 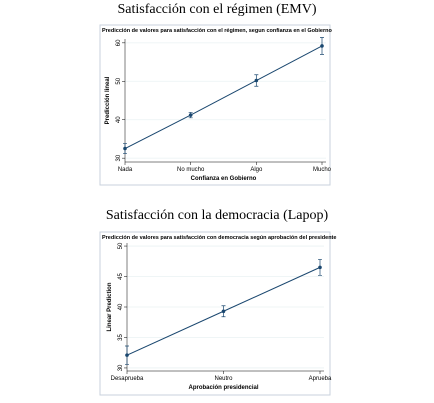 I want to click on y-axis-label: Predicción lineal, so click(x=108, y=100).